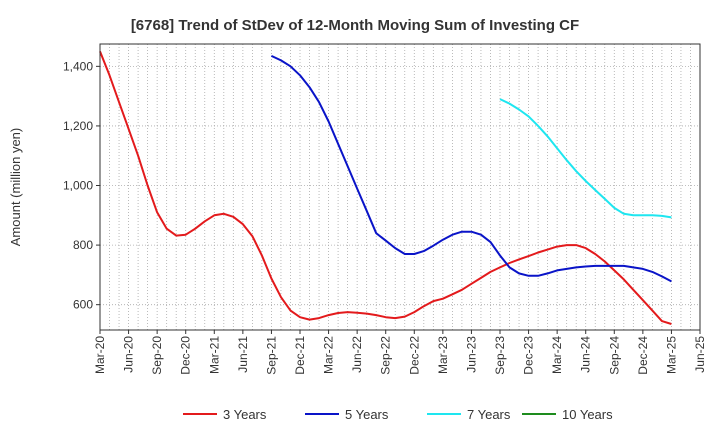 This screenshot has width=720, height=440. What do you see at coordinates (300, 355) in the screenshot?
I see `x-tick-label: Dec-21` at bounding box center [300, 355].